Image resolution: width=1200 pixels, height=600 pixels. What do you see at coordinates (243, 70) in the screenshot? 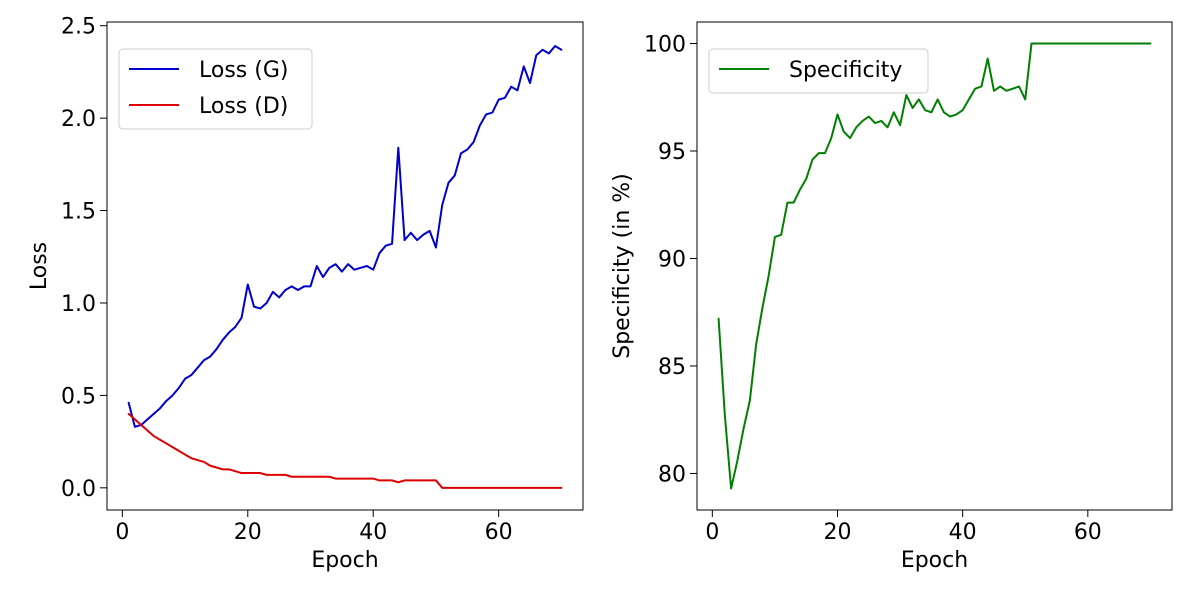
I see `legend-label: Loss (G)` at bounding box center [243, 70].